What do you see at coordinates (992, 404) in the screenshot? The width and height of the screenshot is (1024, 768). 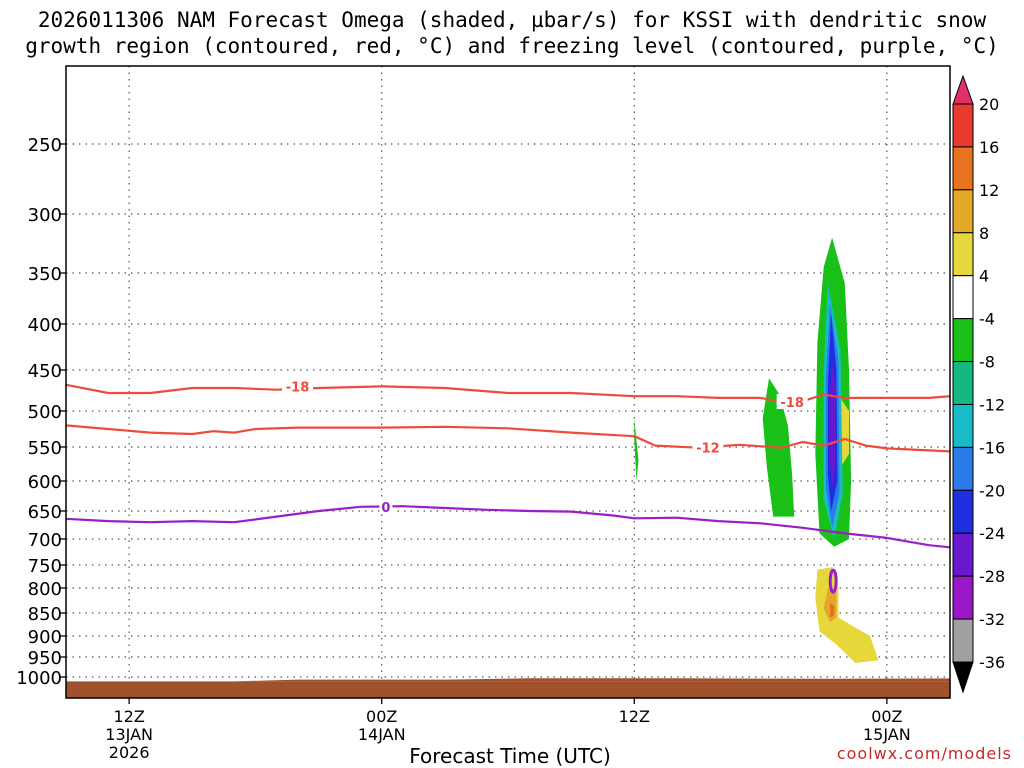 I see `colorbar-label: -12` at bounding box center [992, 404].